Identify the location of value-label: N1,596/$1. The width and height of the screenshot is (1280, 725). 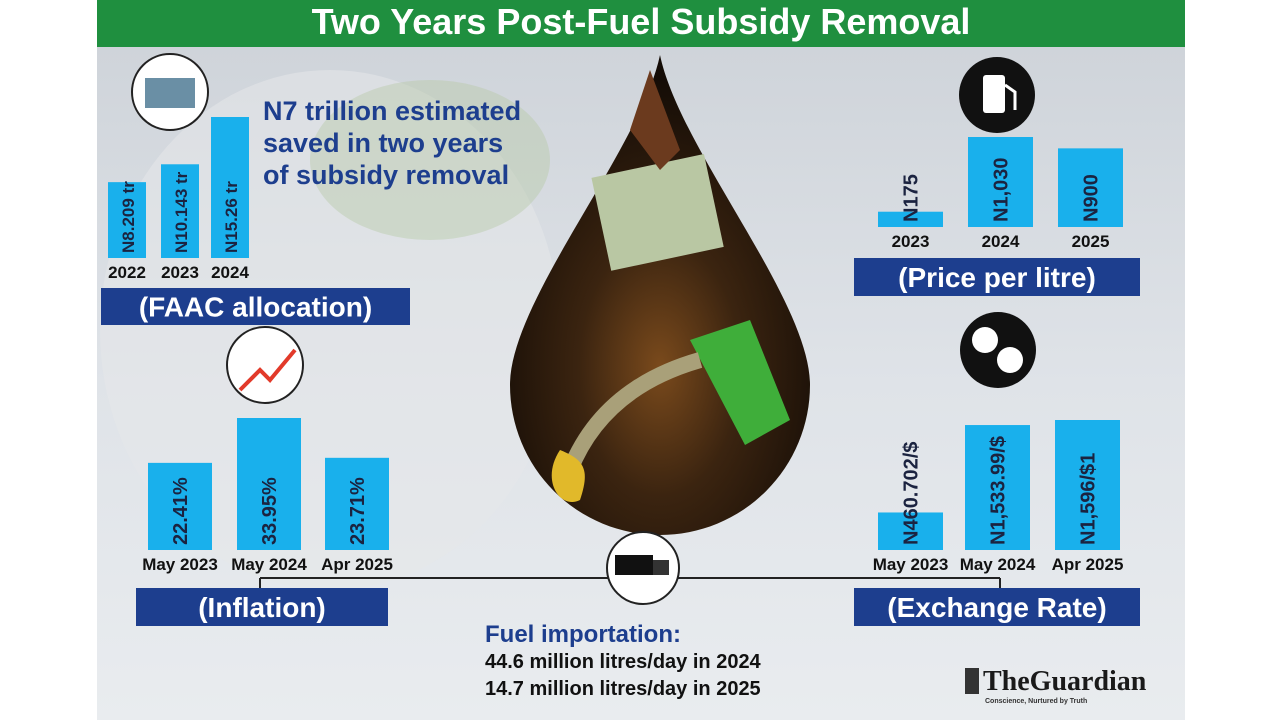
(1089, 499).